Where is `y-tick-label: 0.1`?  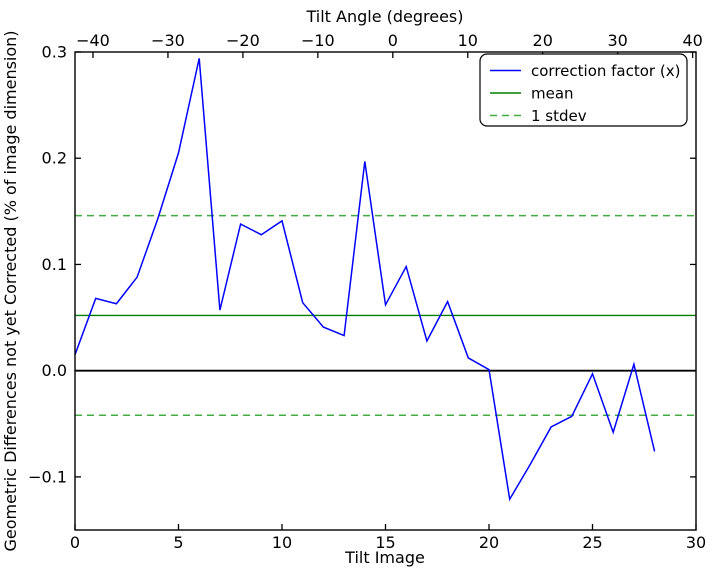
y-tick-label: 0.1 is located at coordinates (54, 264).